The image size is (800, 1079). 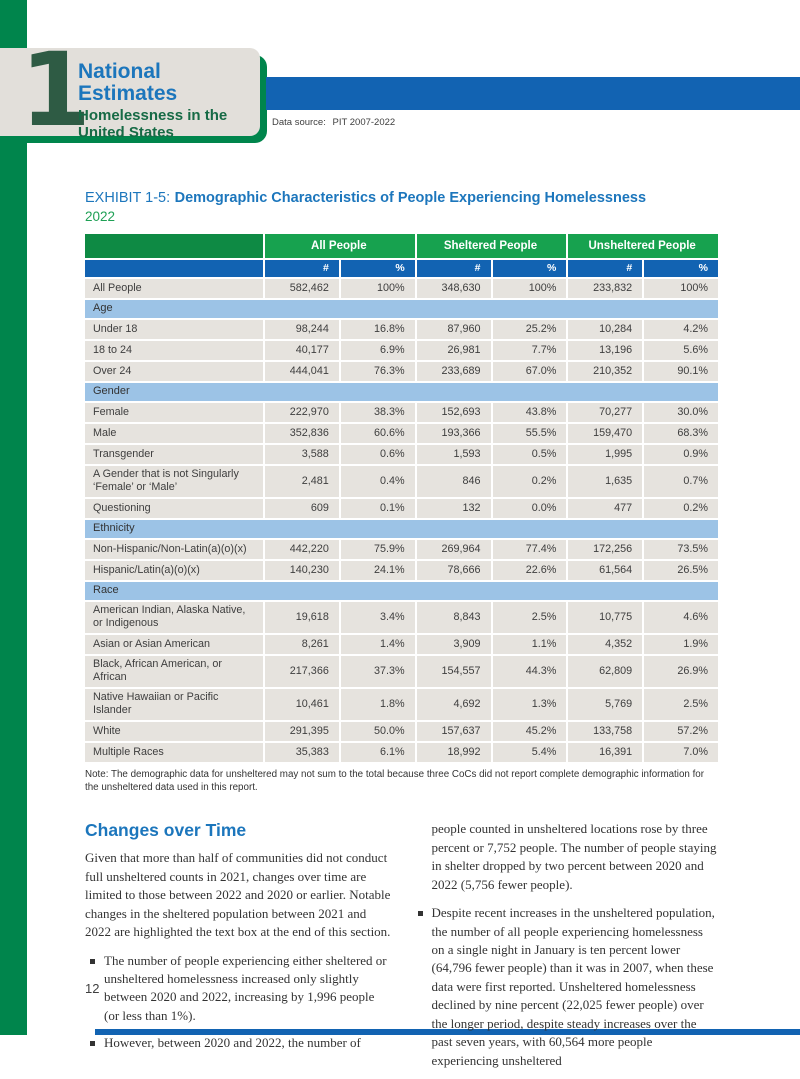 What do you see at coordinates (302, 704) in the screenshot?
I see `row-value: 10,461` at bounding box center [302, 704].